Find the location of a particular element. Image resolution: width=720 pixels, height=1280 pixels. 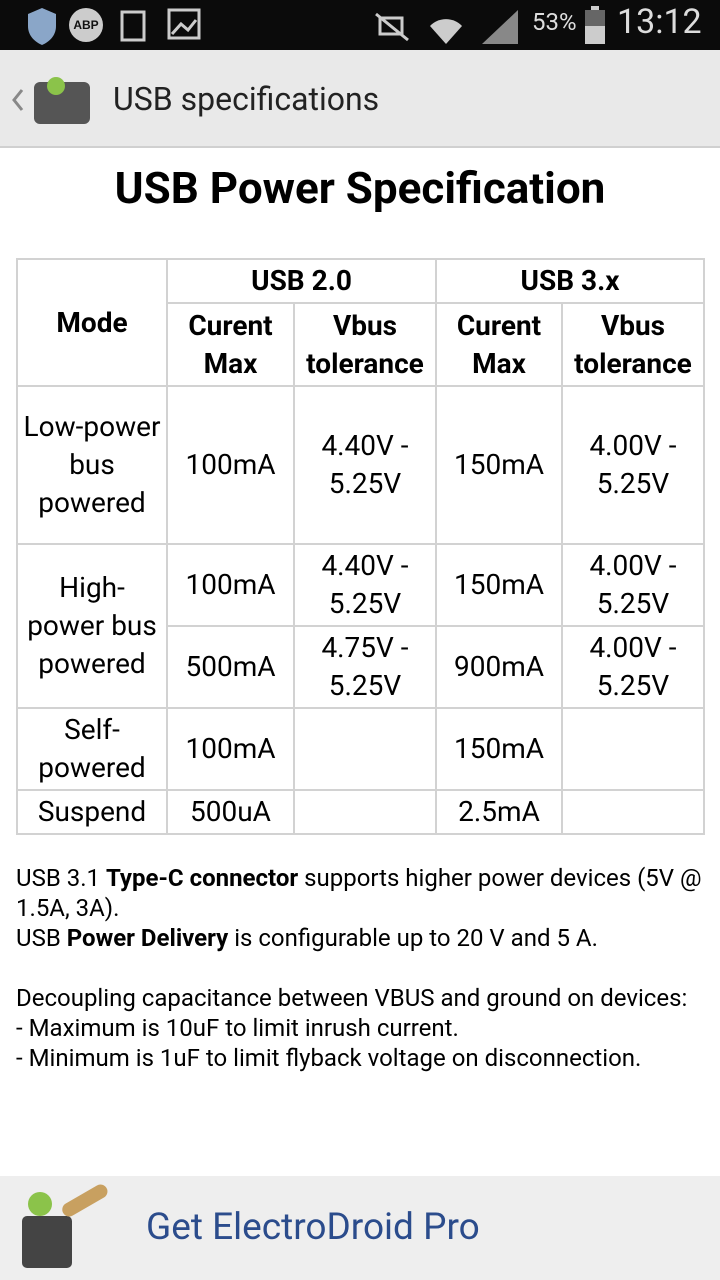

clock: 13:12 is located at coordinates (659, 22).